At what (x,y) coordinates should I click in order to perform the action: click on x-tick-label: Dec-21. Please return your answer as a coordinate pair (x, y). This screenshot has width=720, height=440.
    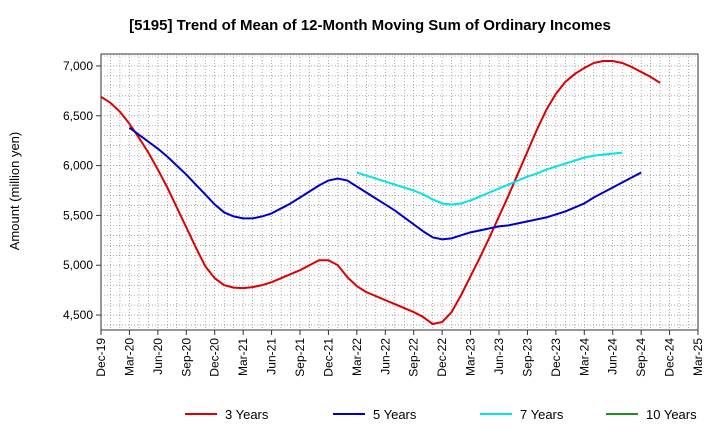
    Looking at the image, I should click on (328, 357).